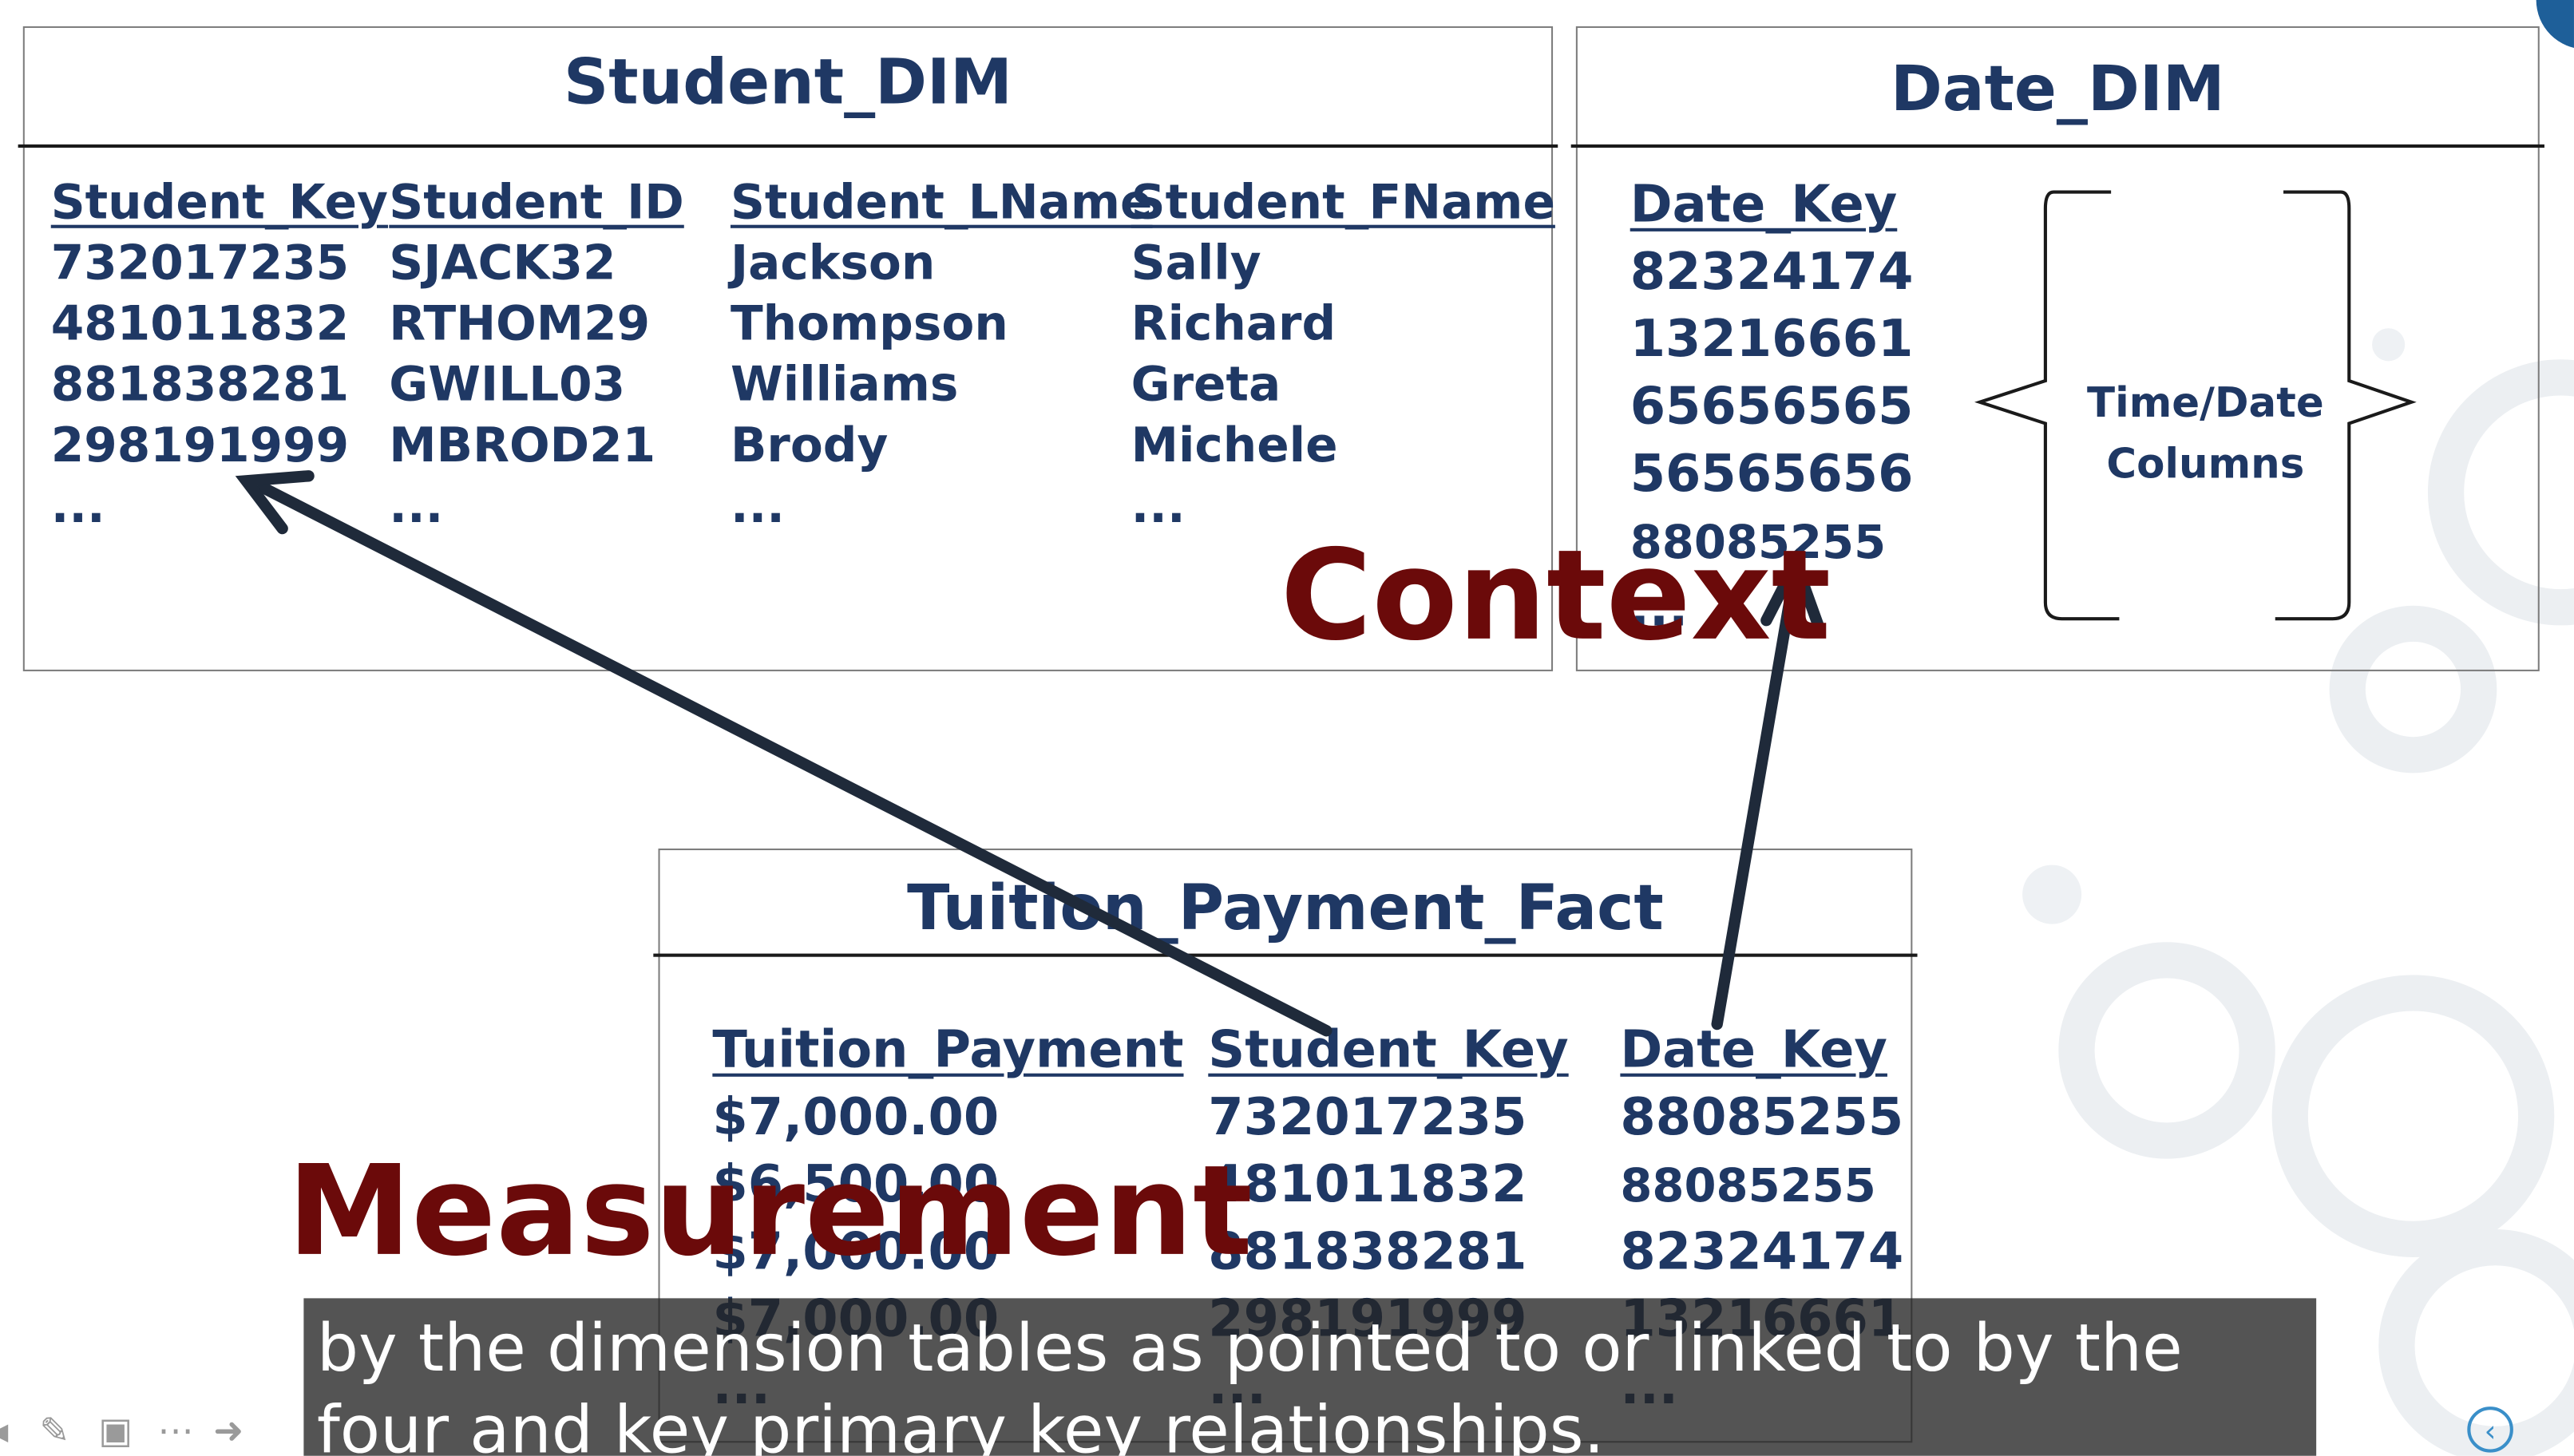  Describe the element at coordinates (175, 1432) in the screenshot. I see `more-icon: ⋯` at that location.